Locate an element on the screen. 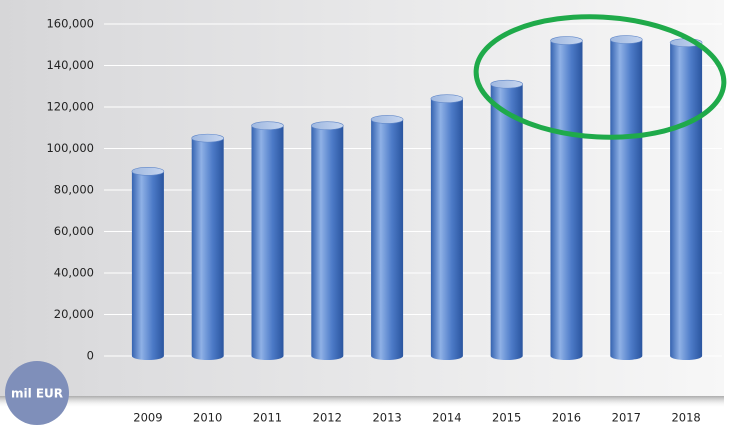 Image resolution: width=735 pixels, height=425 pixels. x-tick-label: 2011 is located at coordinates (267, 418).